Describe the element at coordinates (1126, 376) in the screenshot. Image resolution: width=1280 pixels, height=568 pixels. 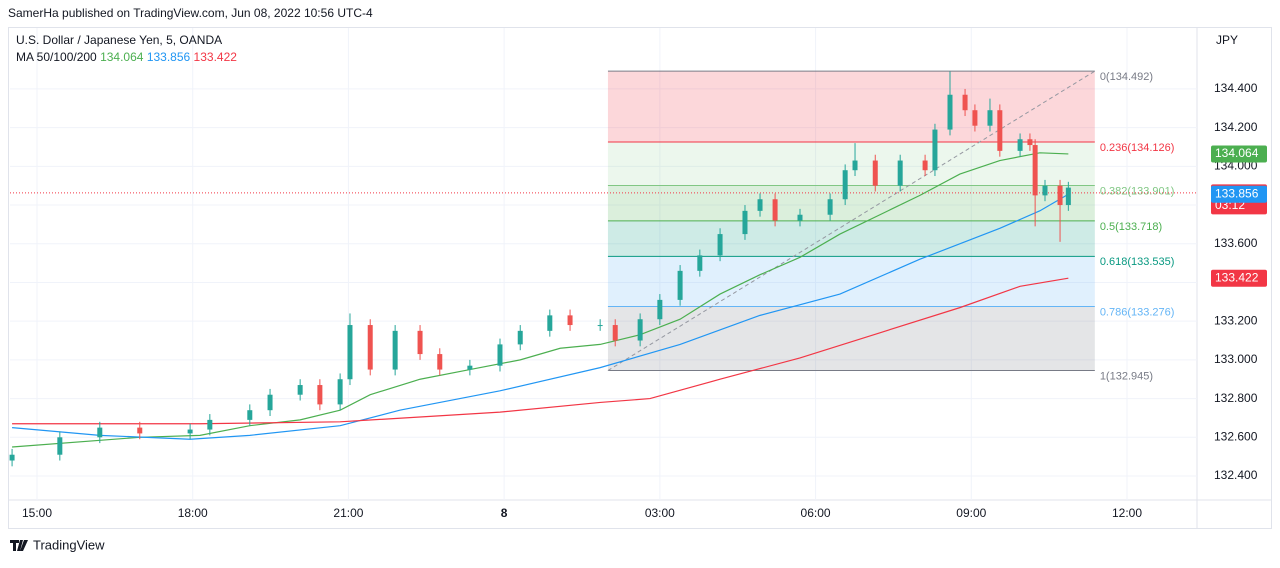
I see `fib-label: 1(132.945)` at that location.